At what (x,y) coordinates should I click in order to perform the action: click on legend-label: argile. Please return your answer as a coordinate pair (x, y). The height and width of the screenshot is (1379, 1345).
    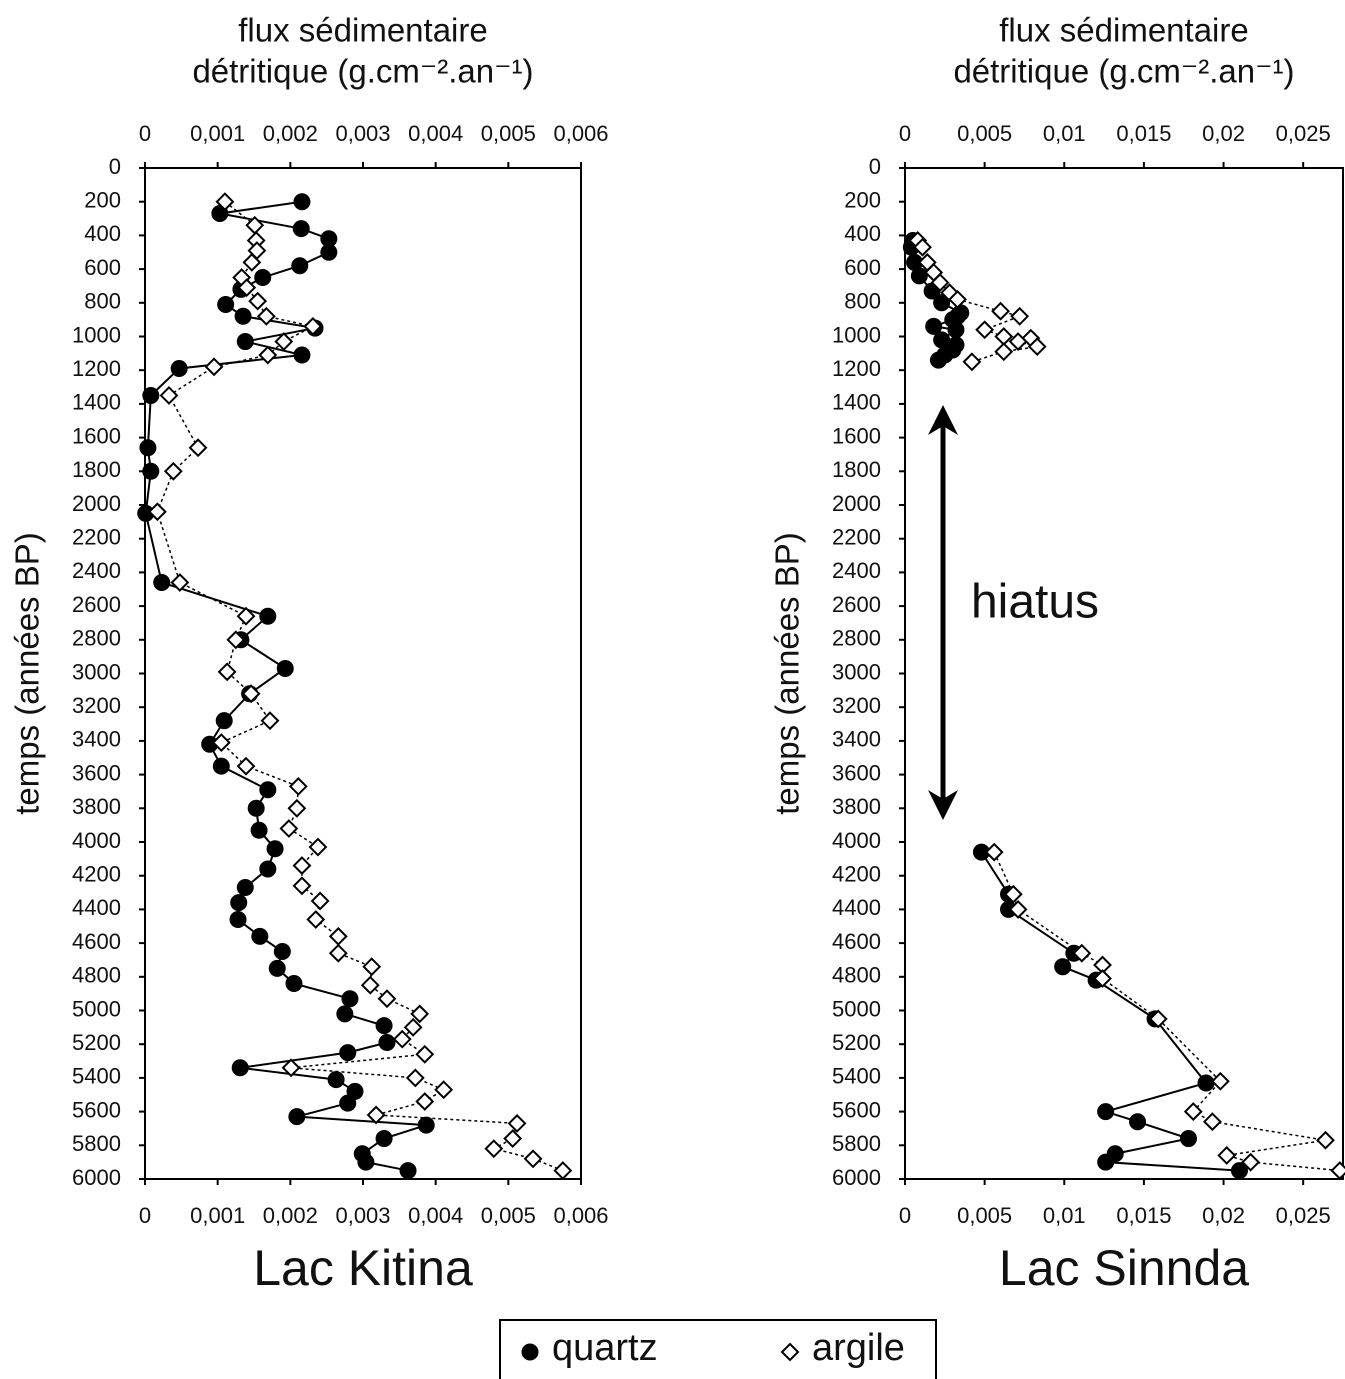
    Looking at the image, I should click on (858, 1348).